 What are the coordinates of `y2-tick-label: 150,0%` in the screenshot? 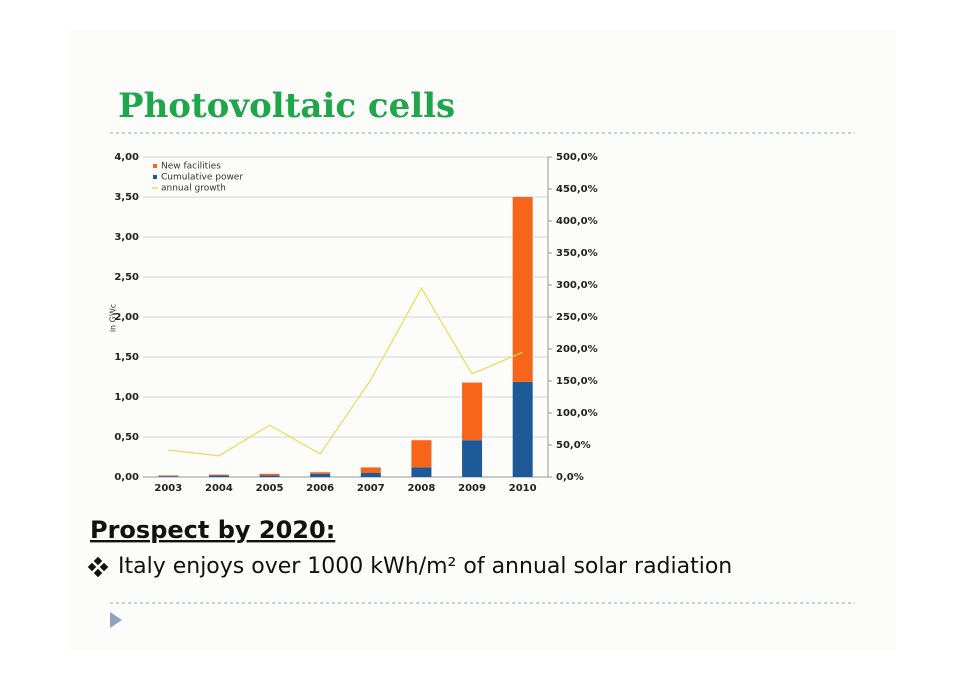 It's located at (577, 381).